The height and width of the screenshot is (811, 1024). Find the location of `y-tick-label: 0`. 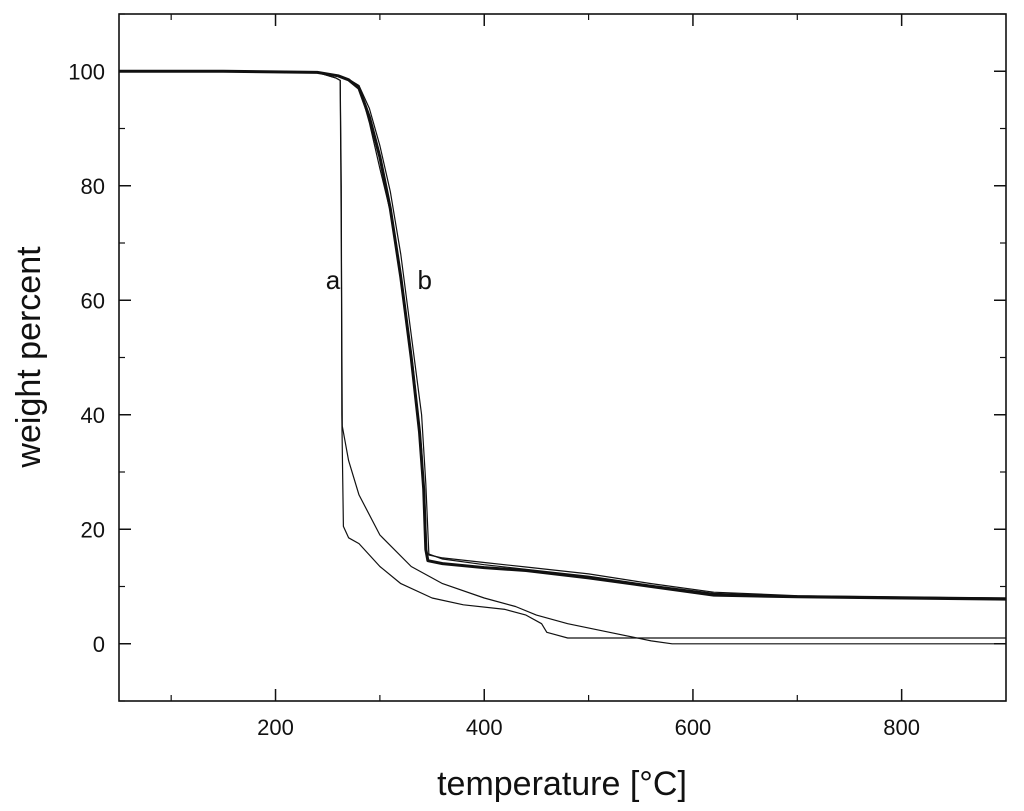

y-tick-label: 0 is located at coordinates (99, 644).